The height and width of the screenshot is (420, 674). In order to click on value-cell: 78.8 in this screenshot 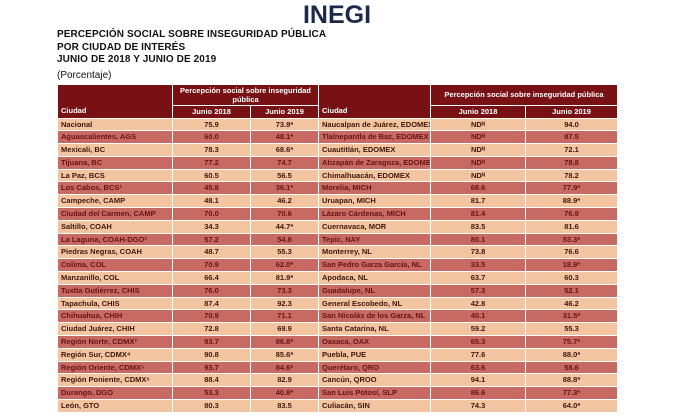, I will do `click(571, 162)`.